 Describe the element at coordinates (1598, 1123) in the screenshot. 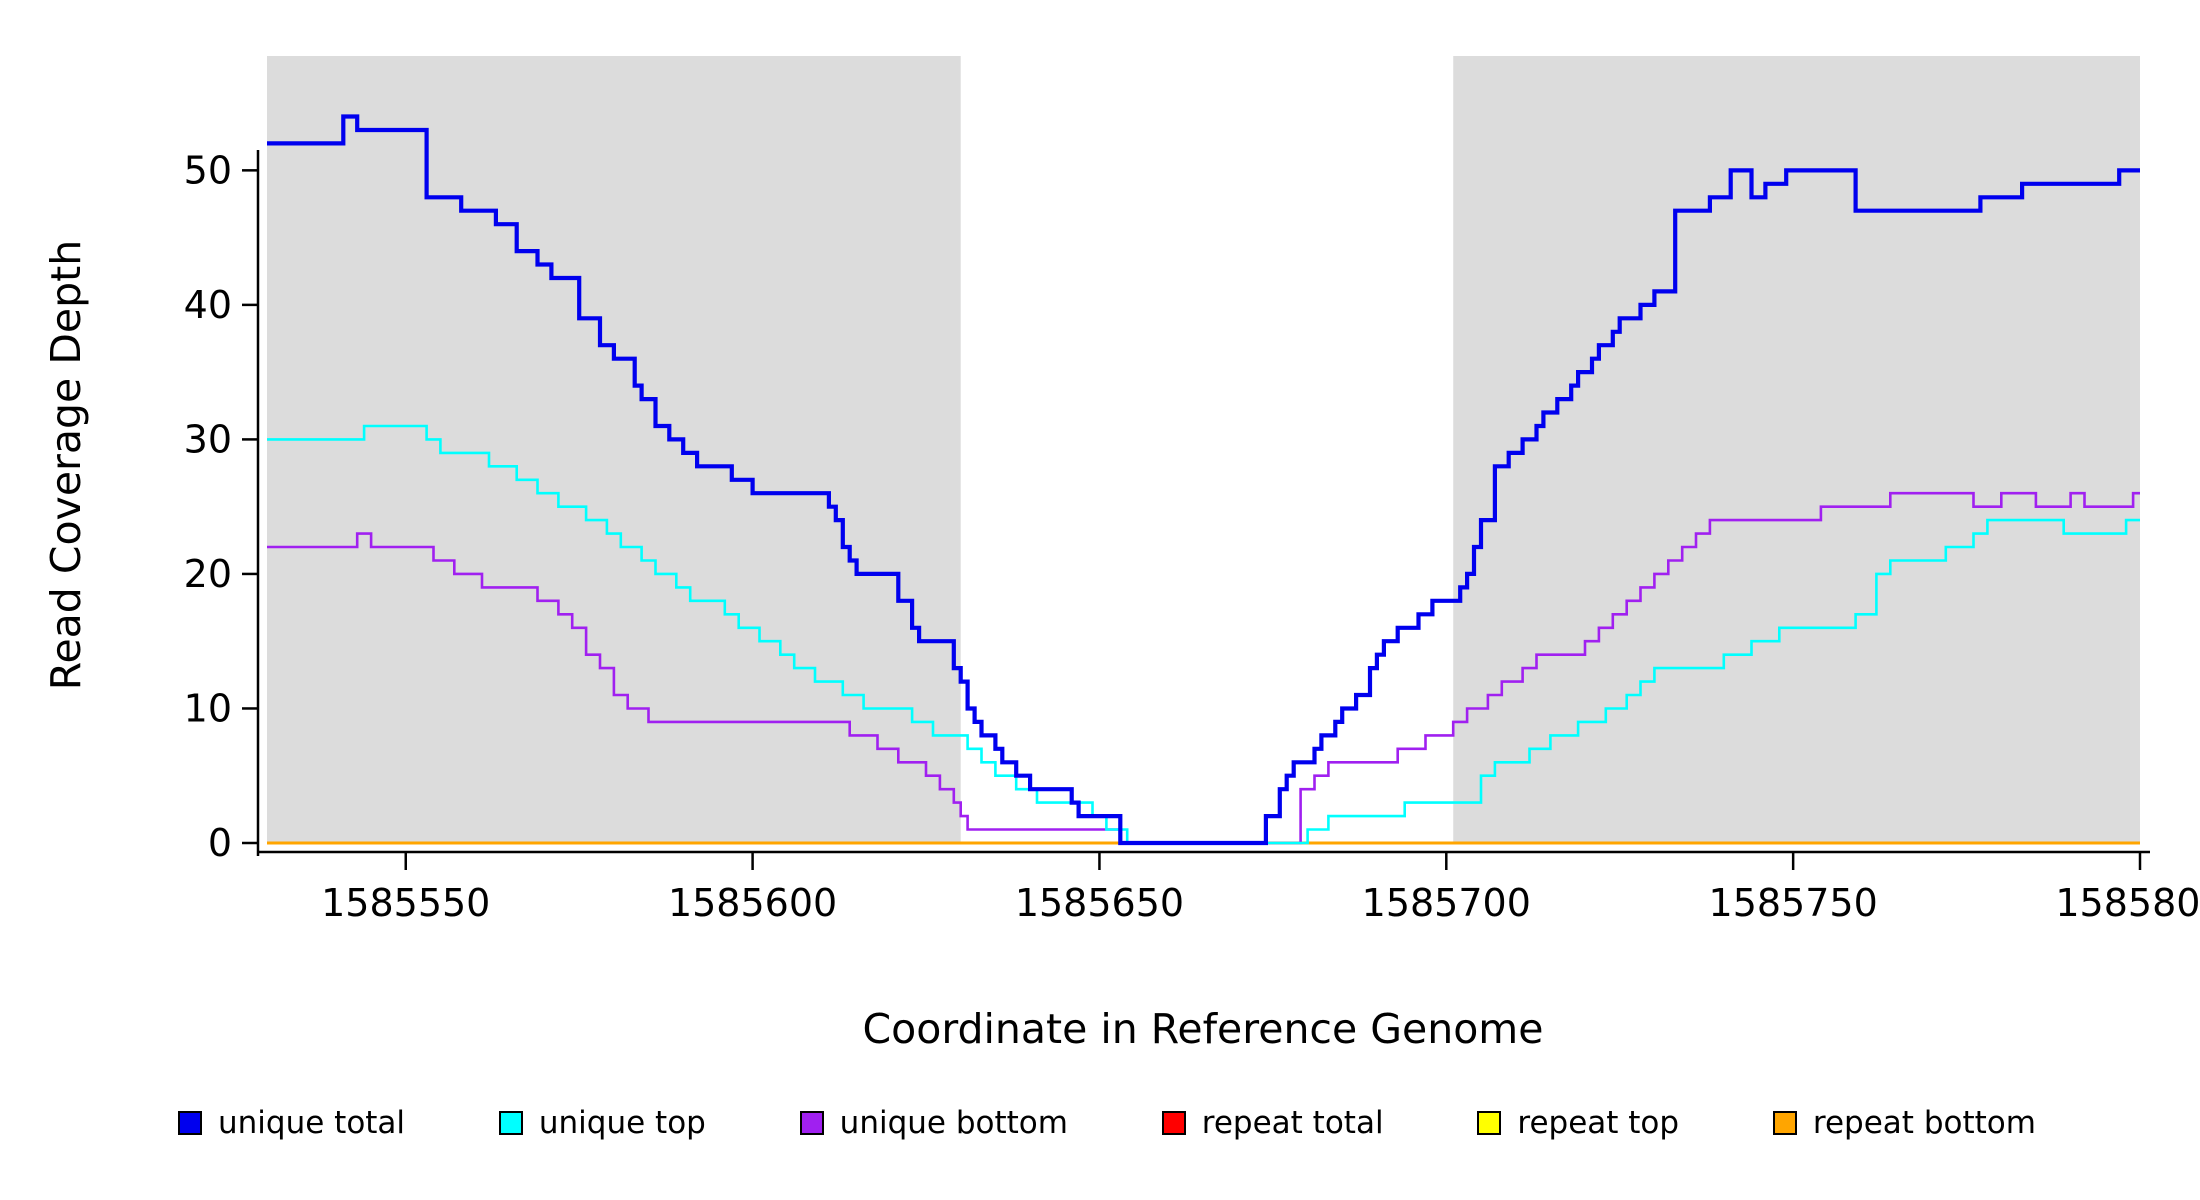

I see `legend-label: repeat top` at that location.